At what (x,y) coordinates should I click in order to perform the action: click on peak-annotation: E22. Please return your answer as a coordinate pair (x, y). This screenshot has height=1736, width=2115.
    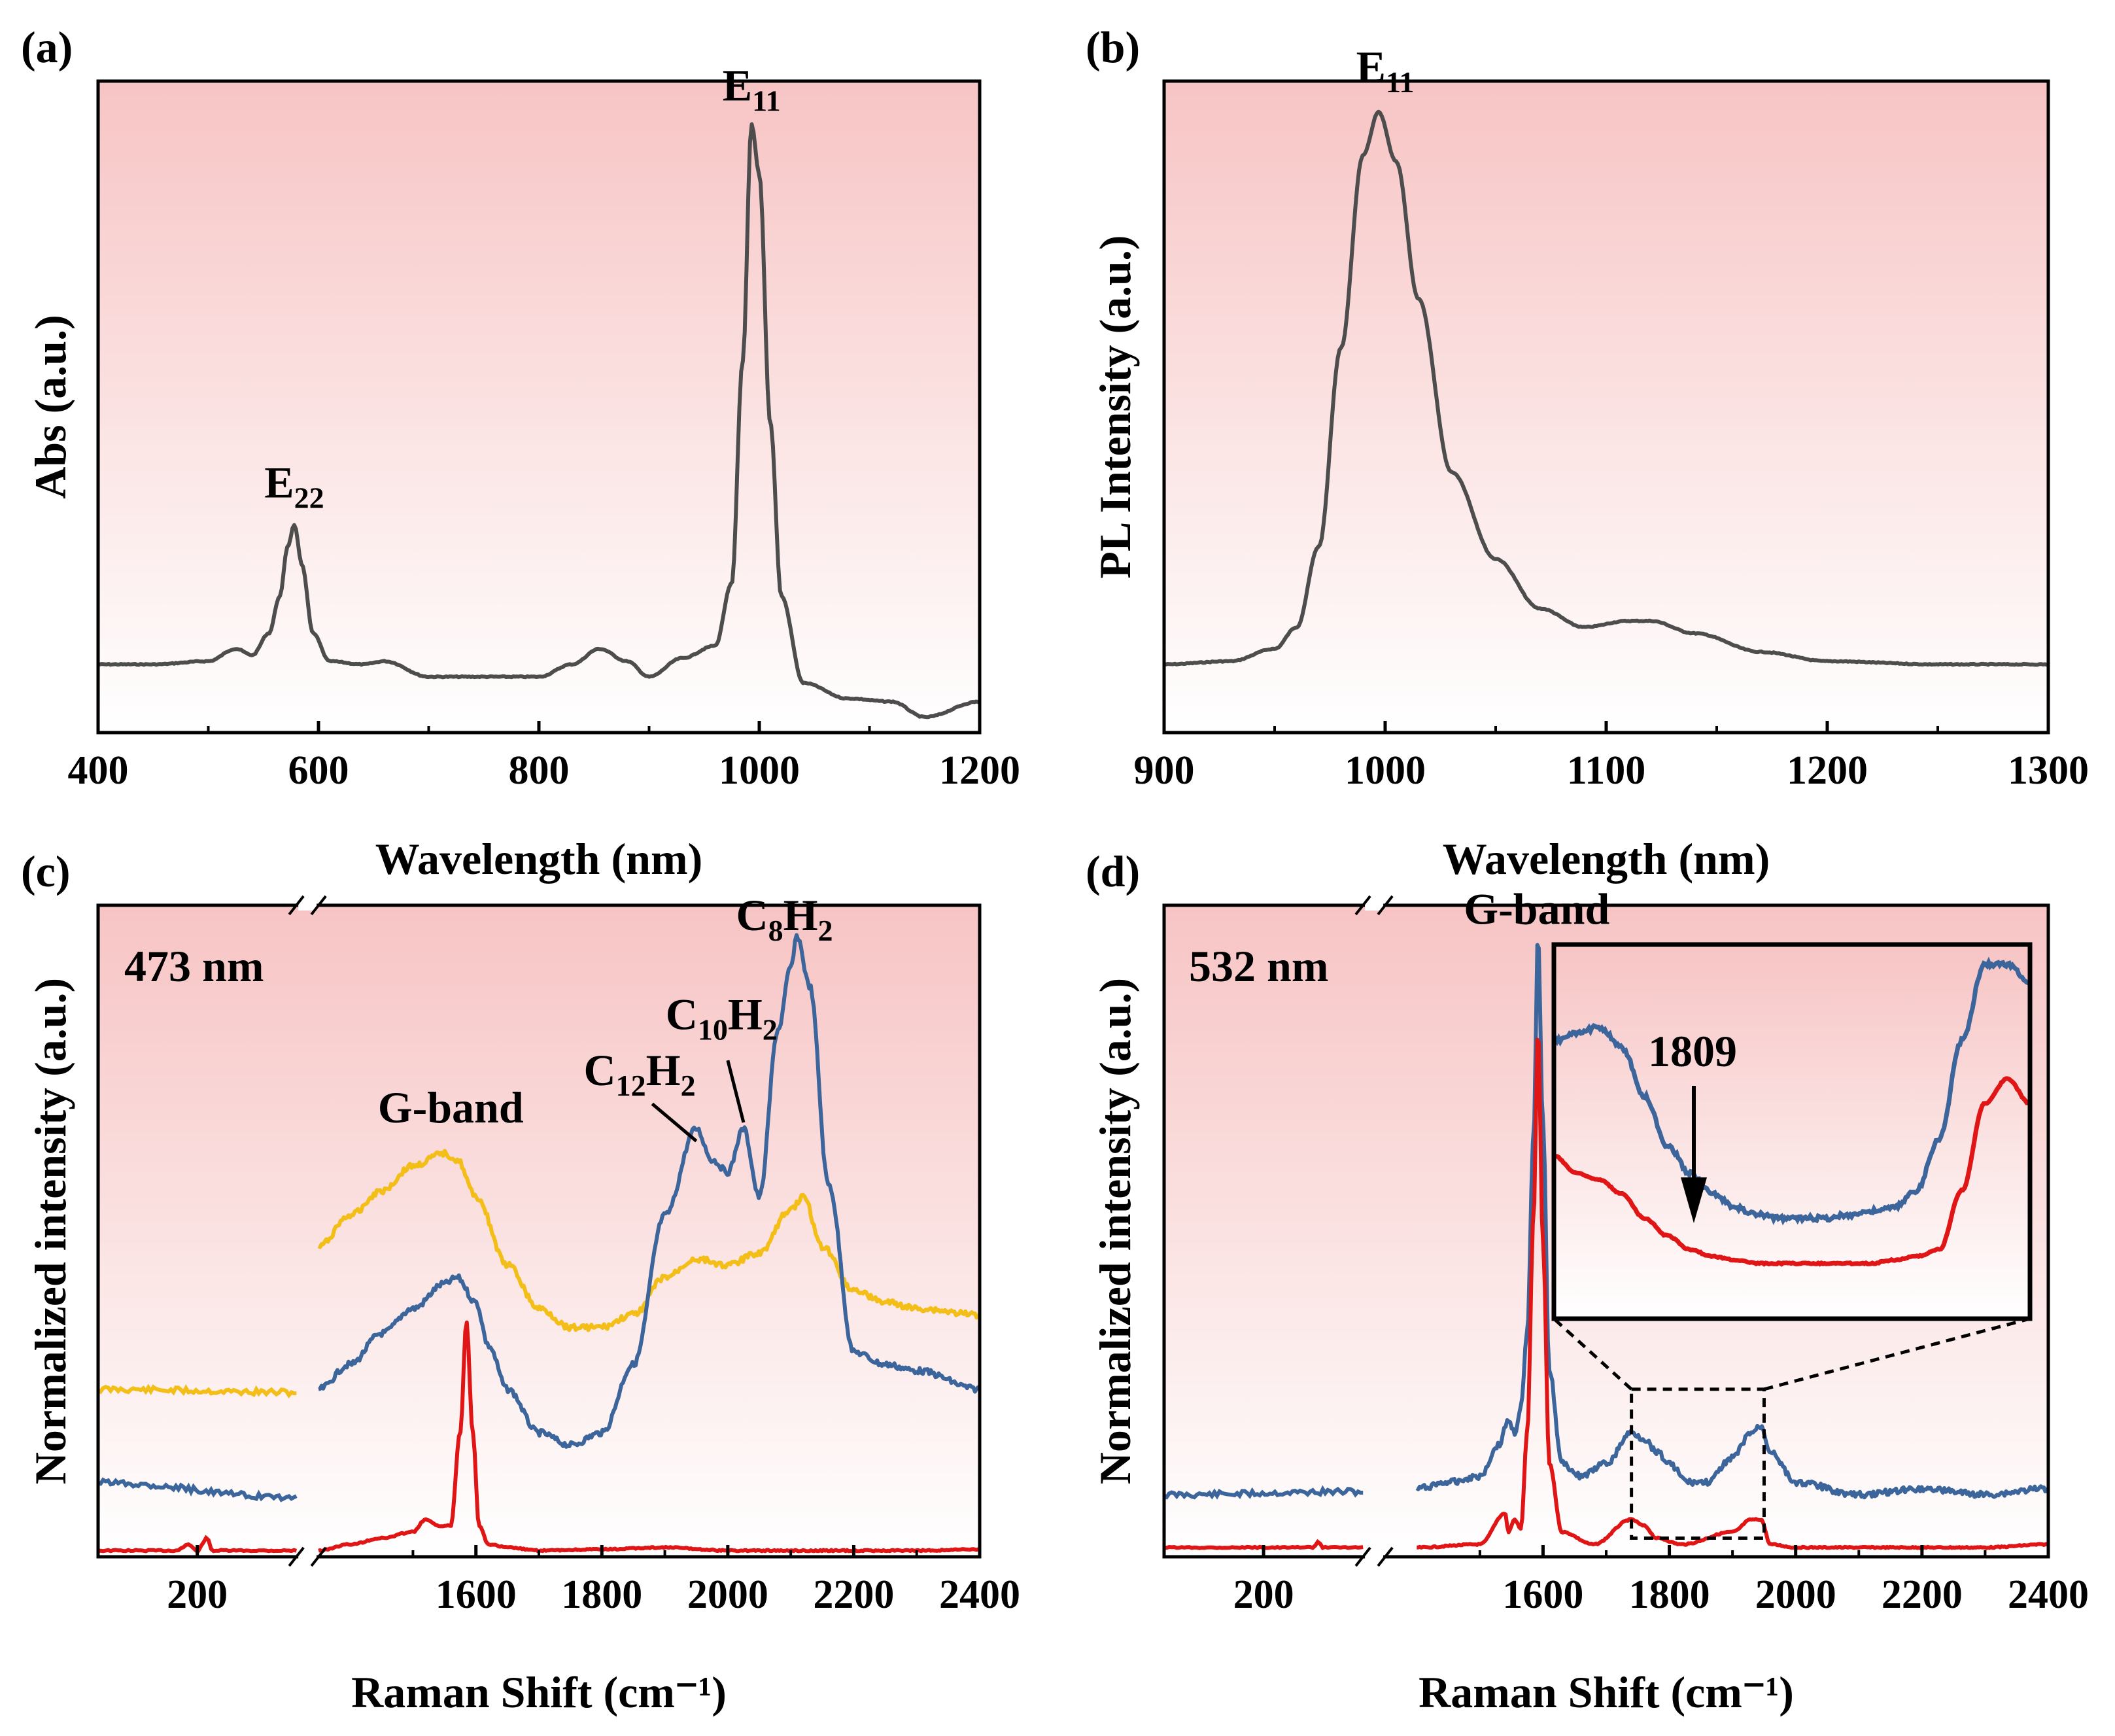
    Looking at the image, I should click on (294, 486).